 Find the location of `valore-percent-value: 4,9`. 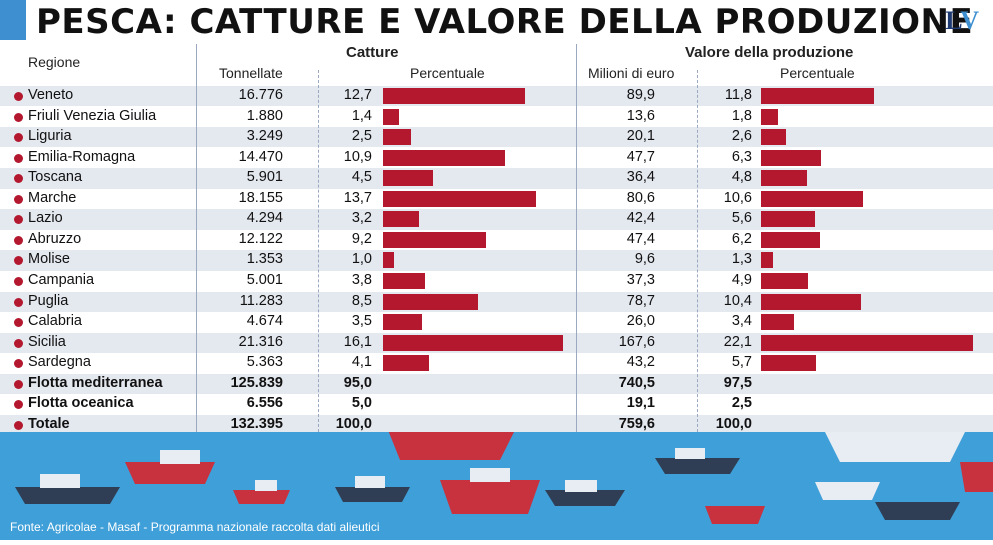

valore-percent-value: 4,9 is located at coordinates (741, 279).